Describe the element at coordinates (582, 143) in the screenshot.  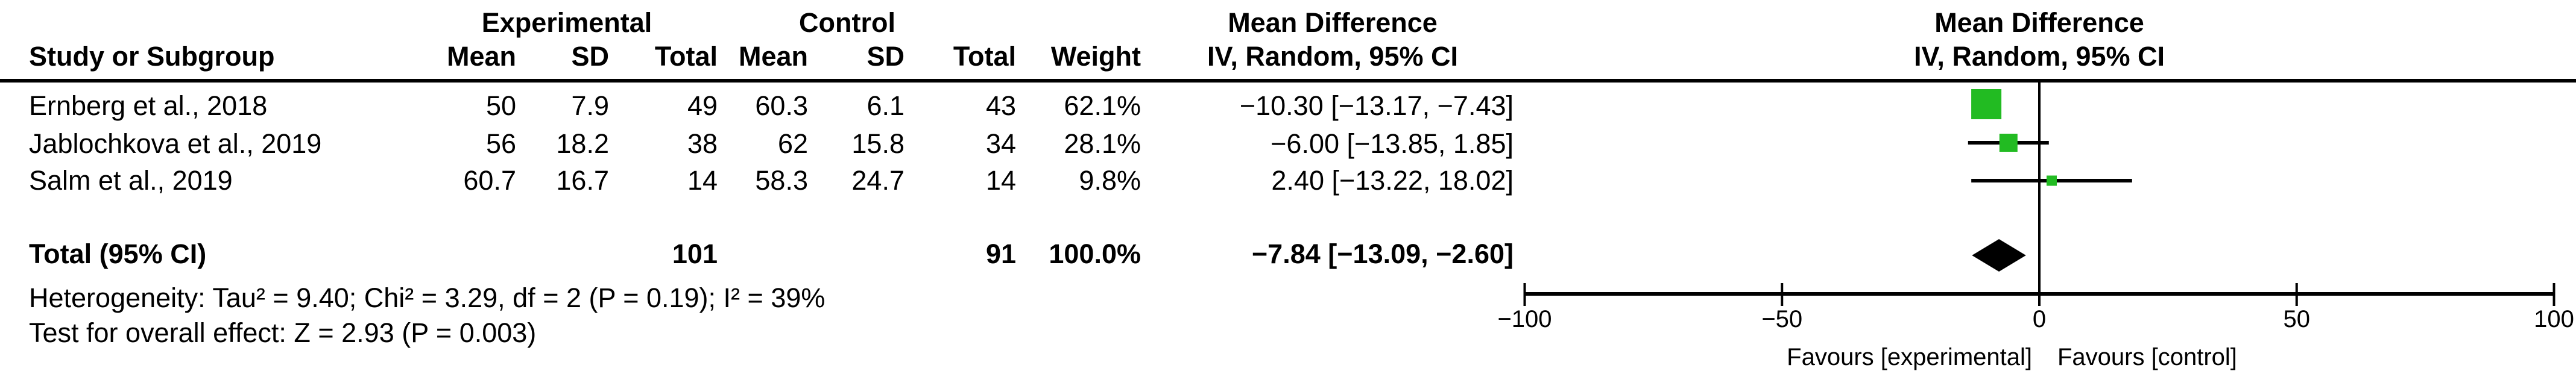
I see `sd-exp: 18.2` at that location.